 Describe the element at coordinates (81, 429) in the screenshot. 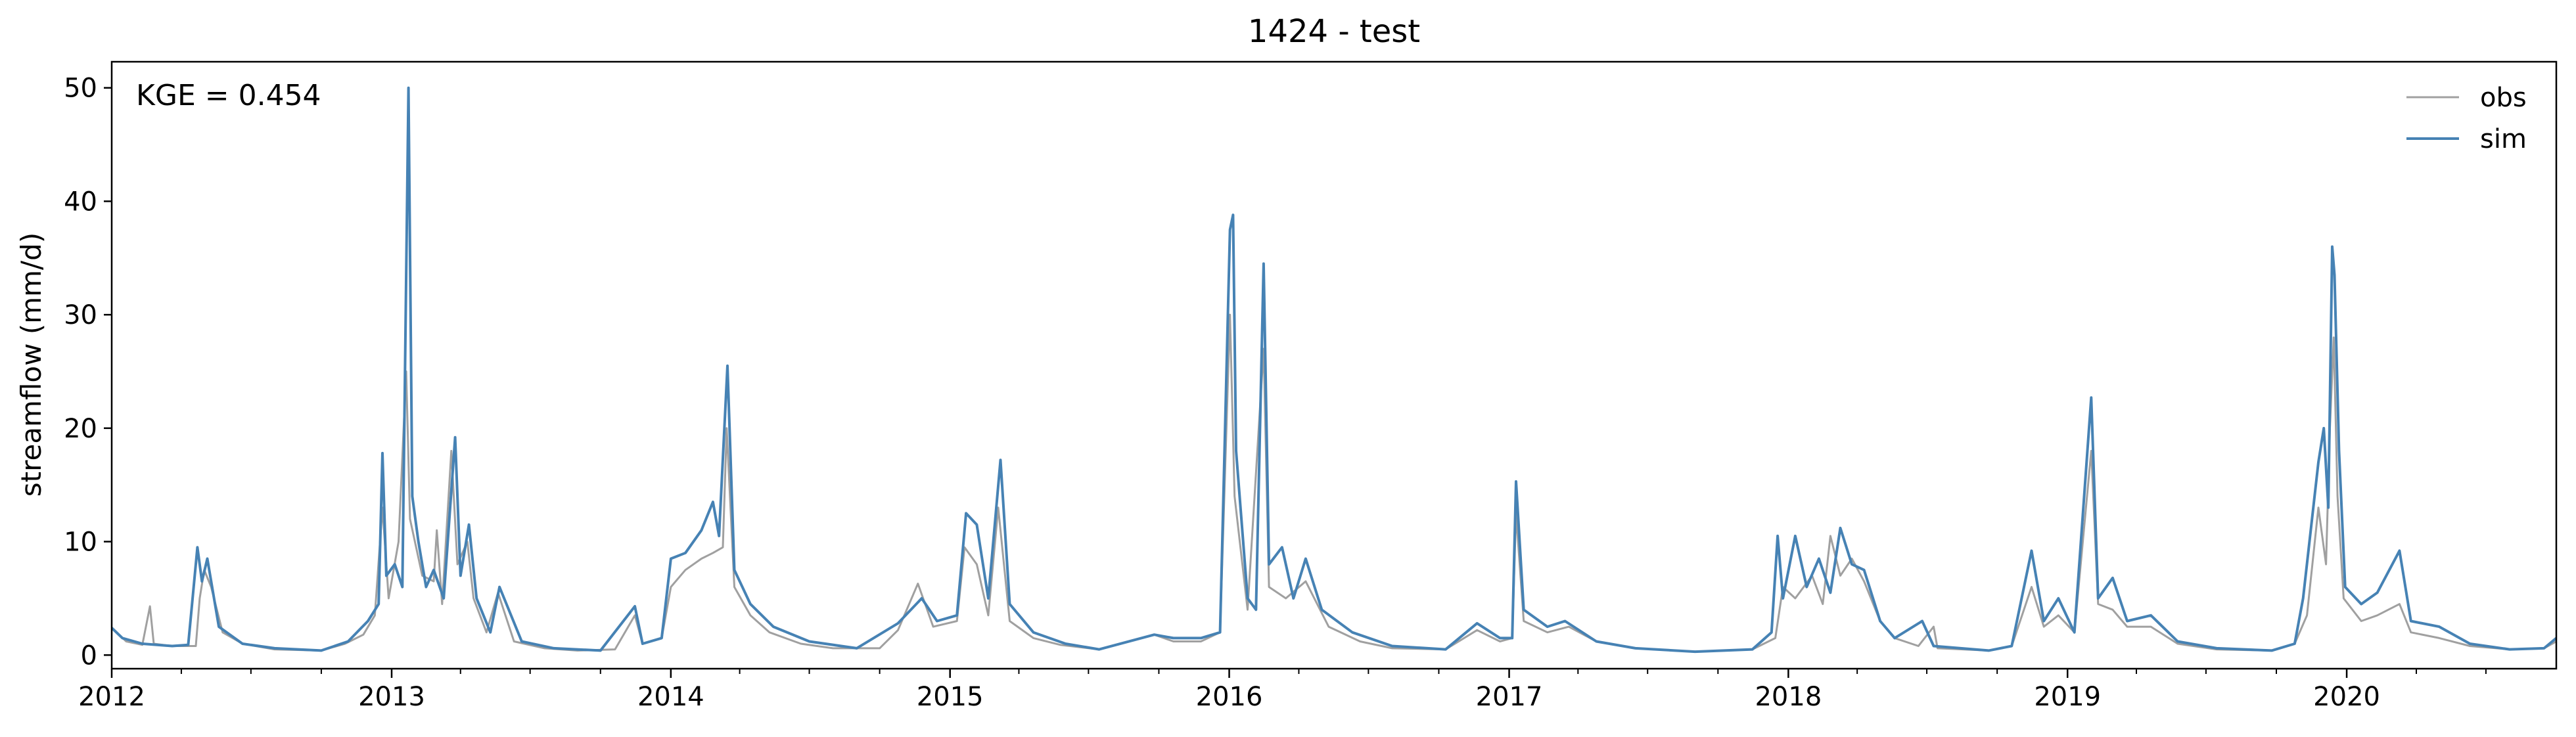

I see `y-tick-label: 20` at that location.